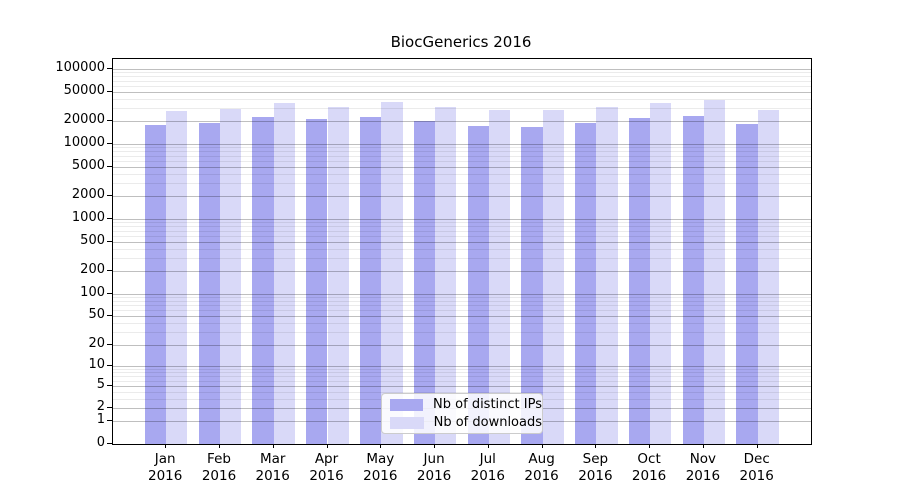  What do you see at coordinates (100, 420) in the screenshot?
I see `y-tick-label: 1` at bounding box center [100, 420].